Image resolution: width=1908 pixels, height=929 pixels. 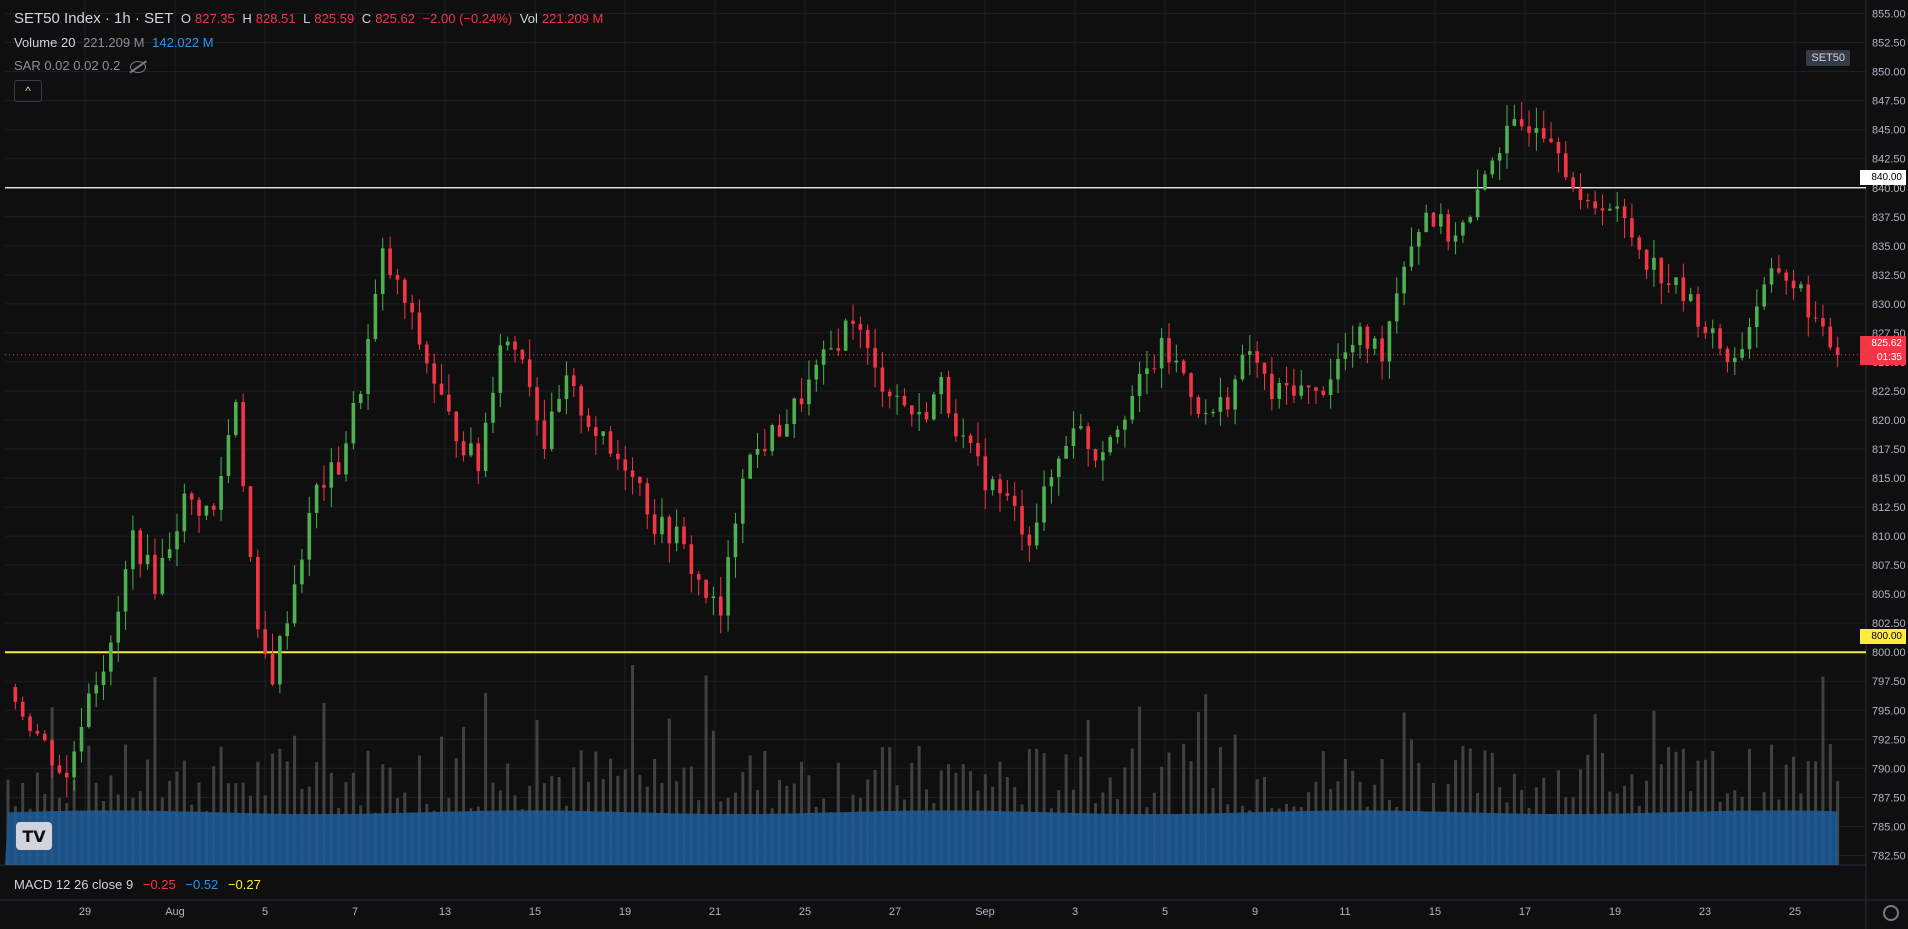 I want to click on chevron-up-icon: ^, so click(x=28, y=91).